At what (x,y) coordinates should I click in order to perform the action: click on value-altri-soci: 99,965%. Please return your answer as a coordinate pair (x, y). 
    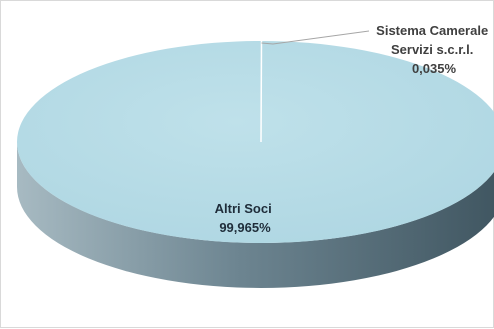
    Looking at the image, I should click on (245, 227).